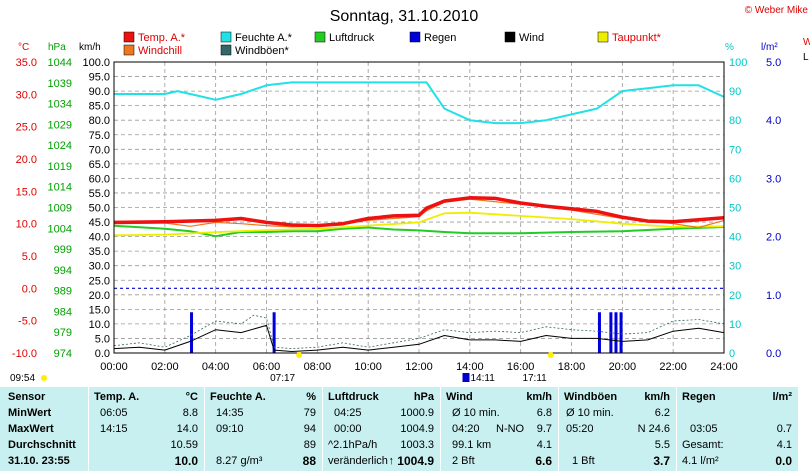  I want to click on temp-max: 14.0, so click(187, 429).